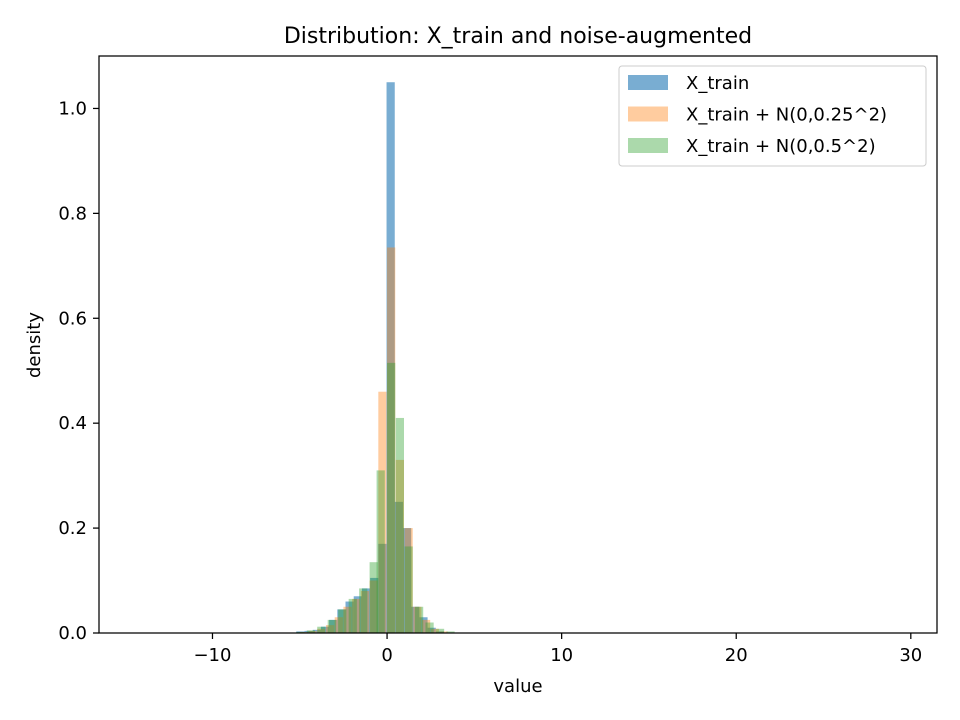 This screenshot has width=960, height=720. Describe the element at coordinates (517, 686) in the screenshot. I see `x-axis-label: value` at that location.